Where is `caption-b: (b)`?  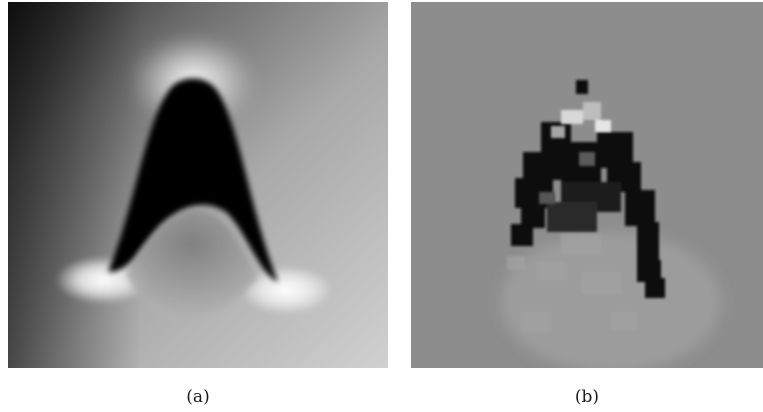
caption-b: (b) is located at coordinates (587, 397).